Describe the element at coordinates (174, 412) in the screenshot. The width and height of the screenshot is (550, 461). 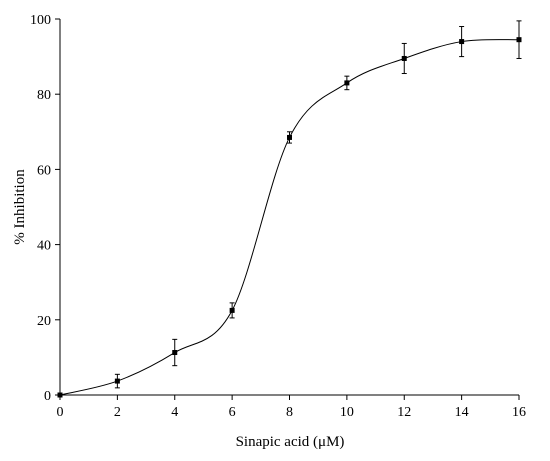
I see `x-tick-label: 4` at that location.